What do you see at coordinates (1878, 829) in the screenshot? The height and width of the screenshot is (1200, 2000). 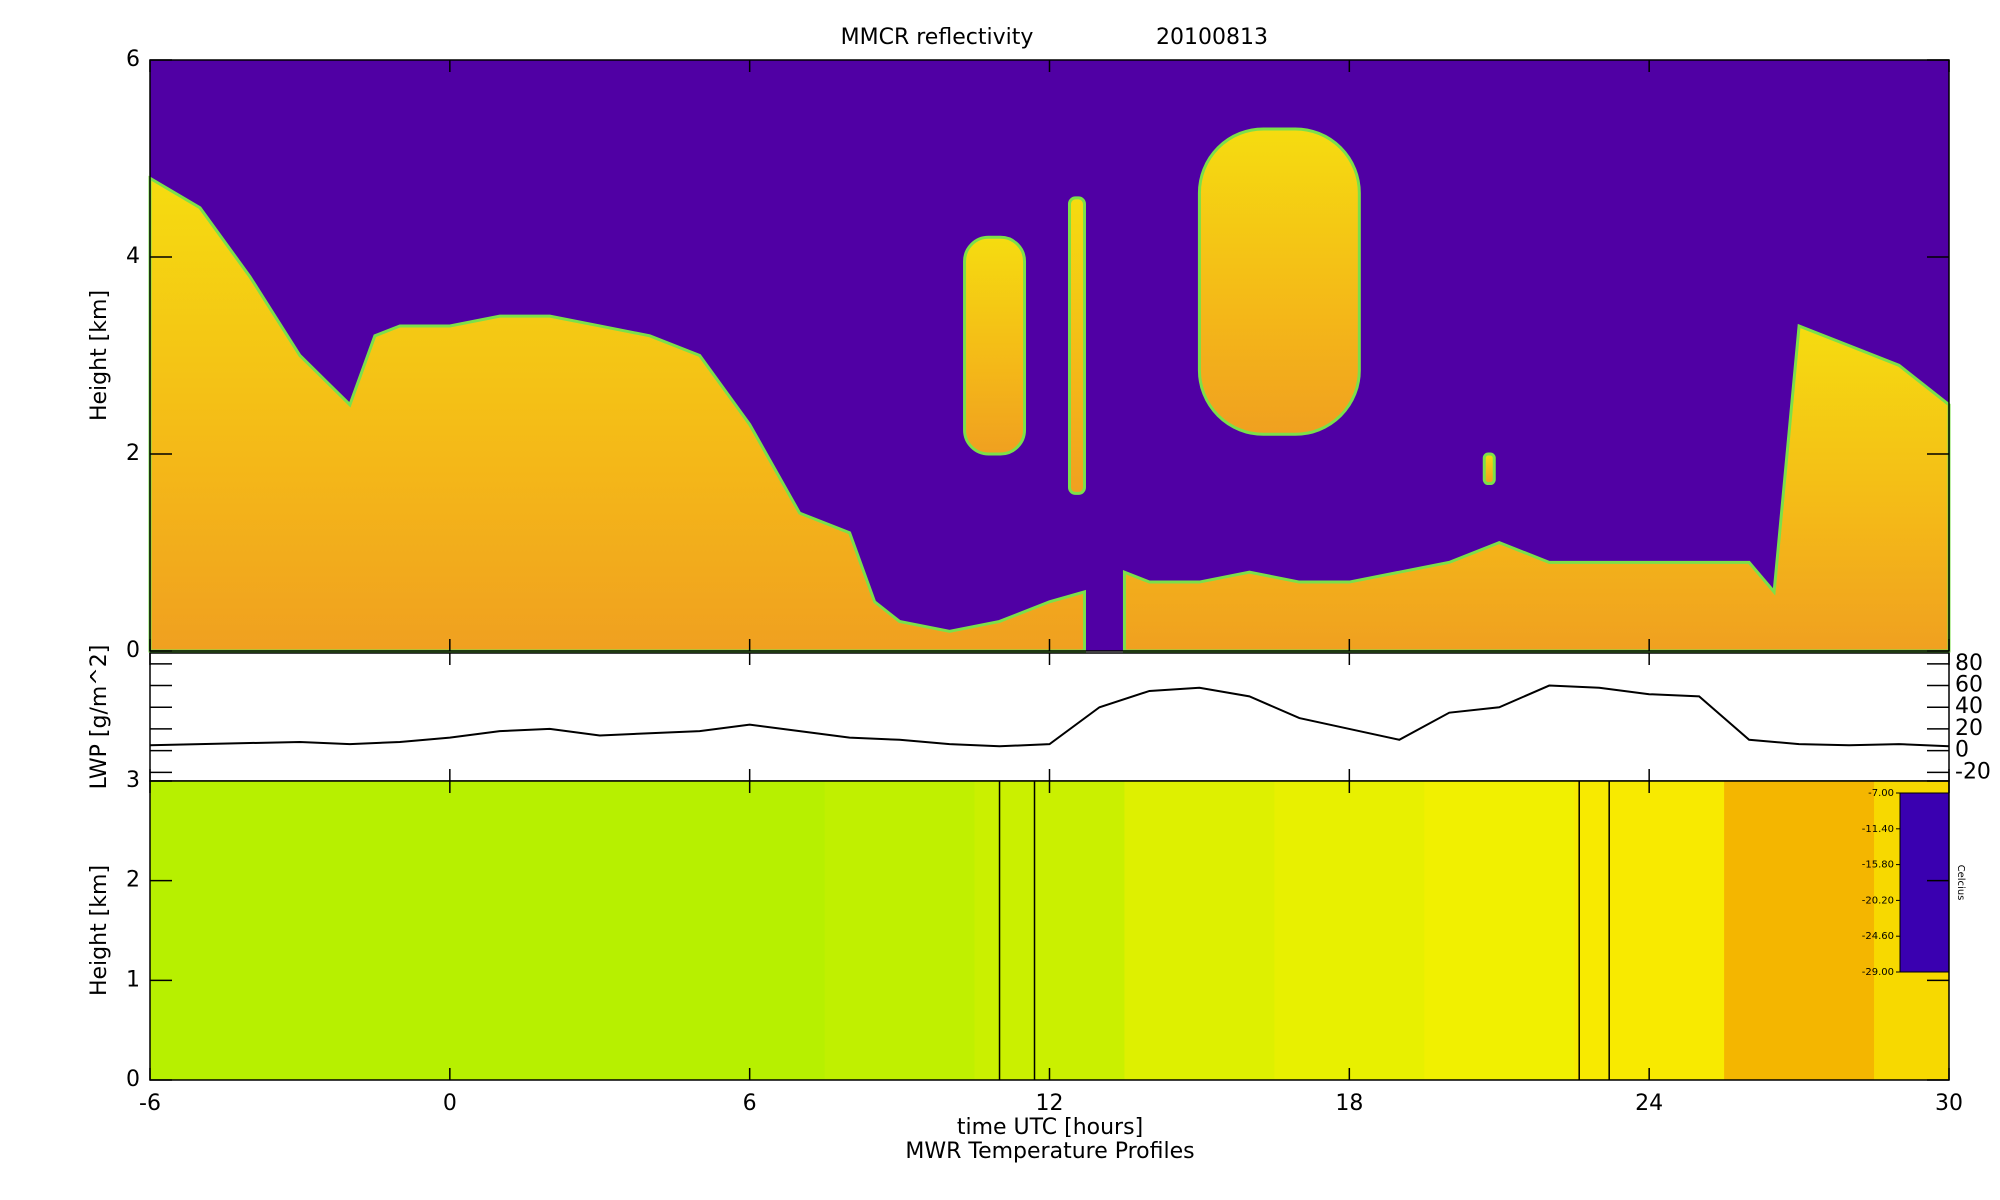 I see `colorbar-tick-label: -11.40` at bounding box center [1878, 829].